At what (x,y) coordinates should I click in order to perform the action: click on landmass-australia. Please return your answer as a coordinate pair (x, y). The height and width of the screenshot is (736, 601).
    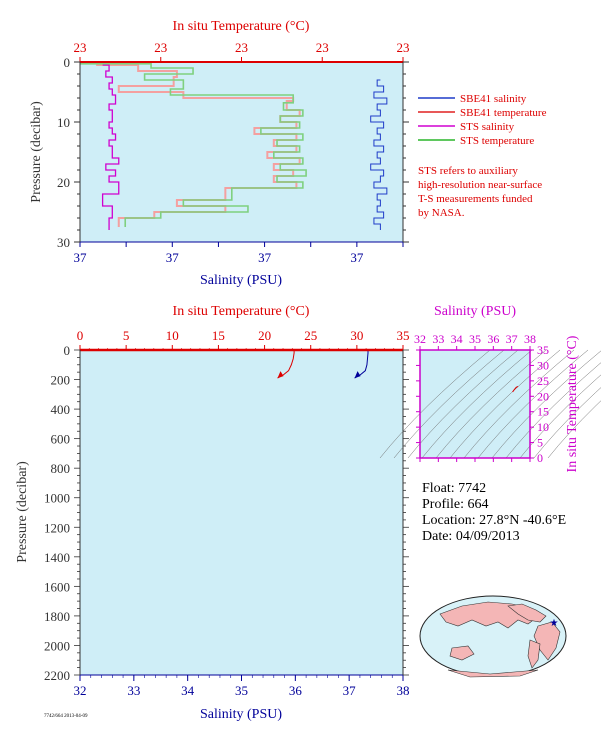
    Looking at the image, I should click on (462, 653).